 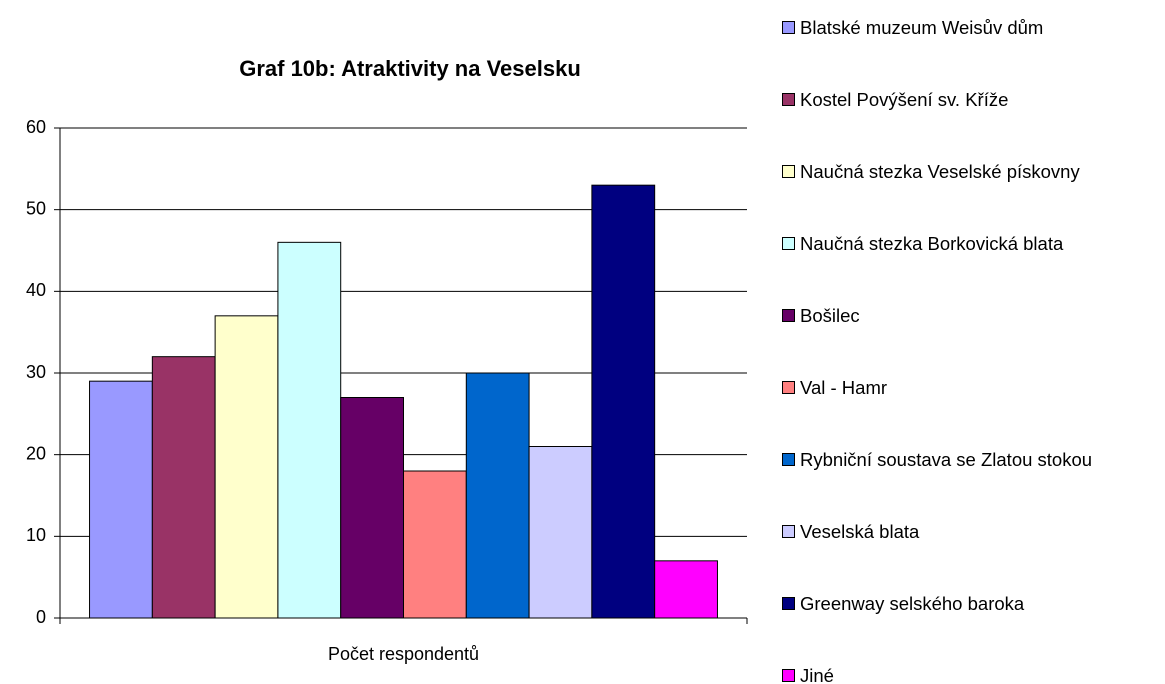 I want to click on legend-item: Naučná stezka Veselské pískovny, so click(x=969, y=171).